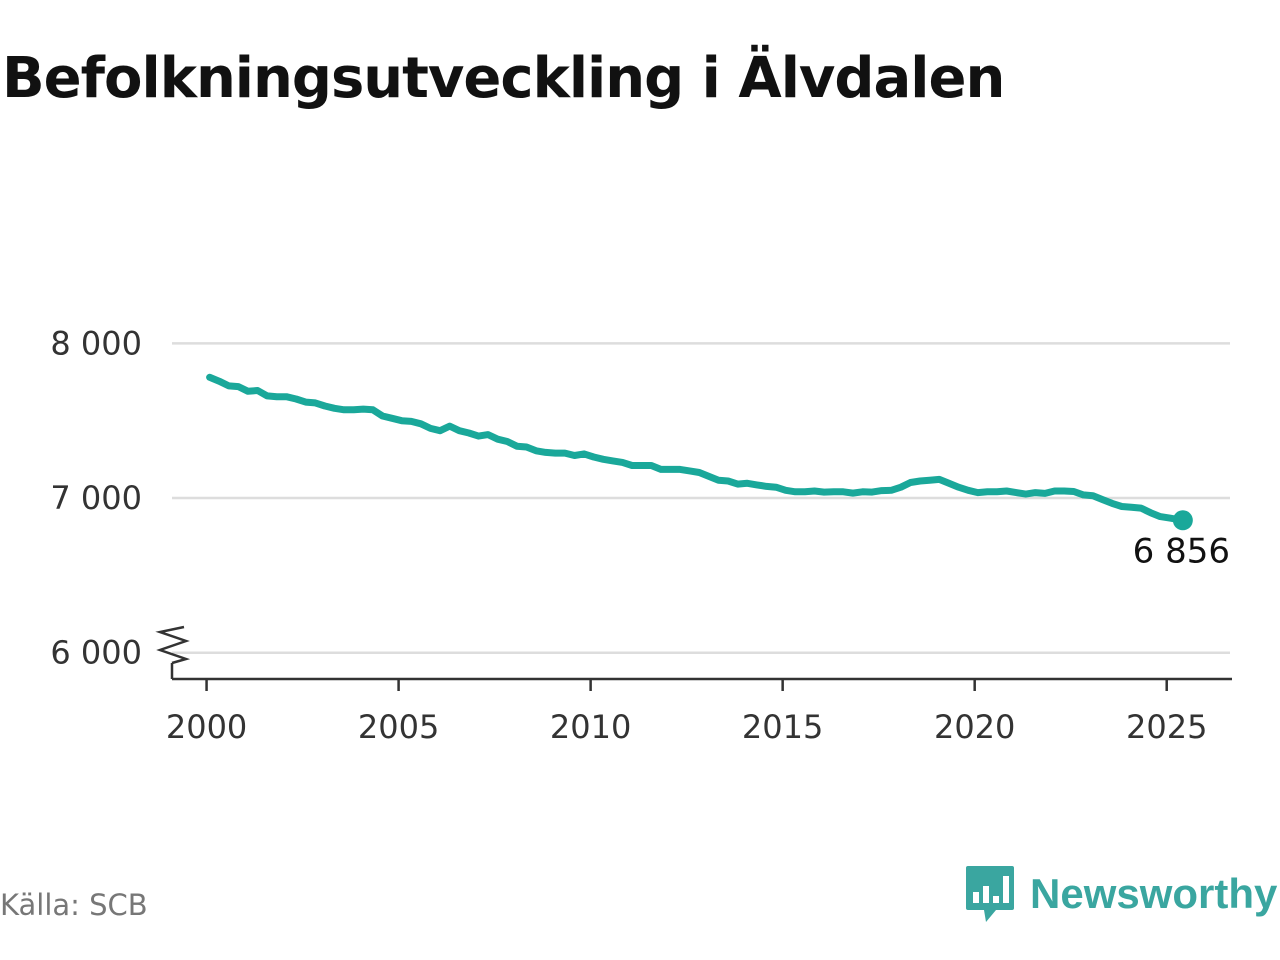 The height and width of the screenshot is (960, 1280). Describe the element at coordinates (693, 658) in the screenshot. I see `axes` at that location.